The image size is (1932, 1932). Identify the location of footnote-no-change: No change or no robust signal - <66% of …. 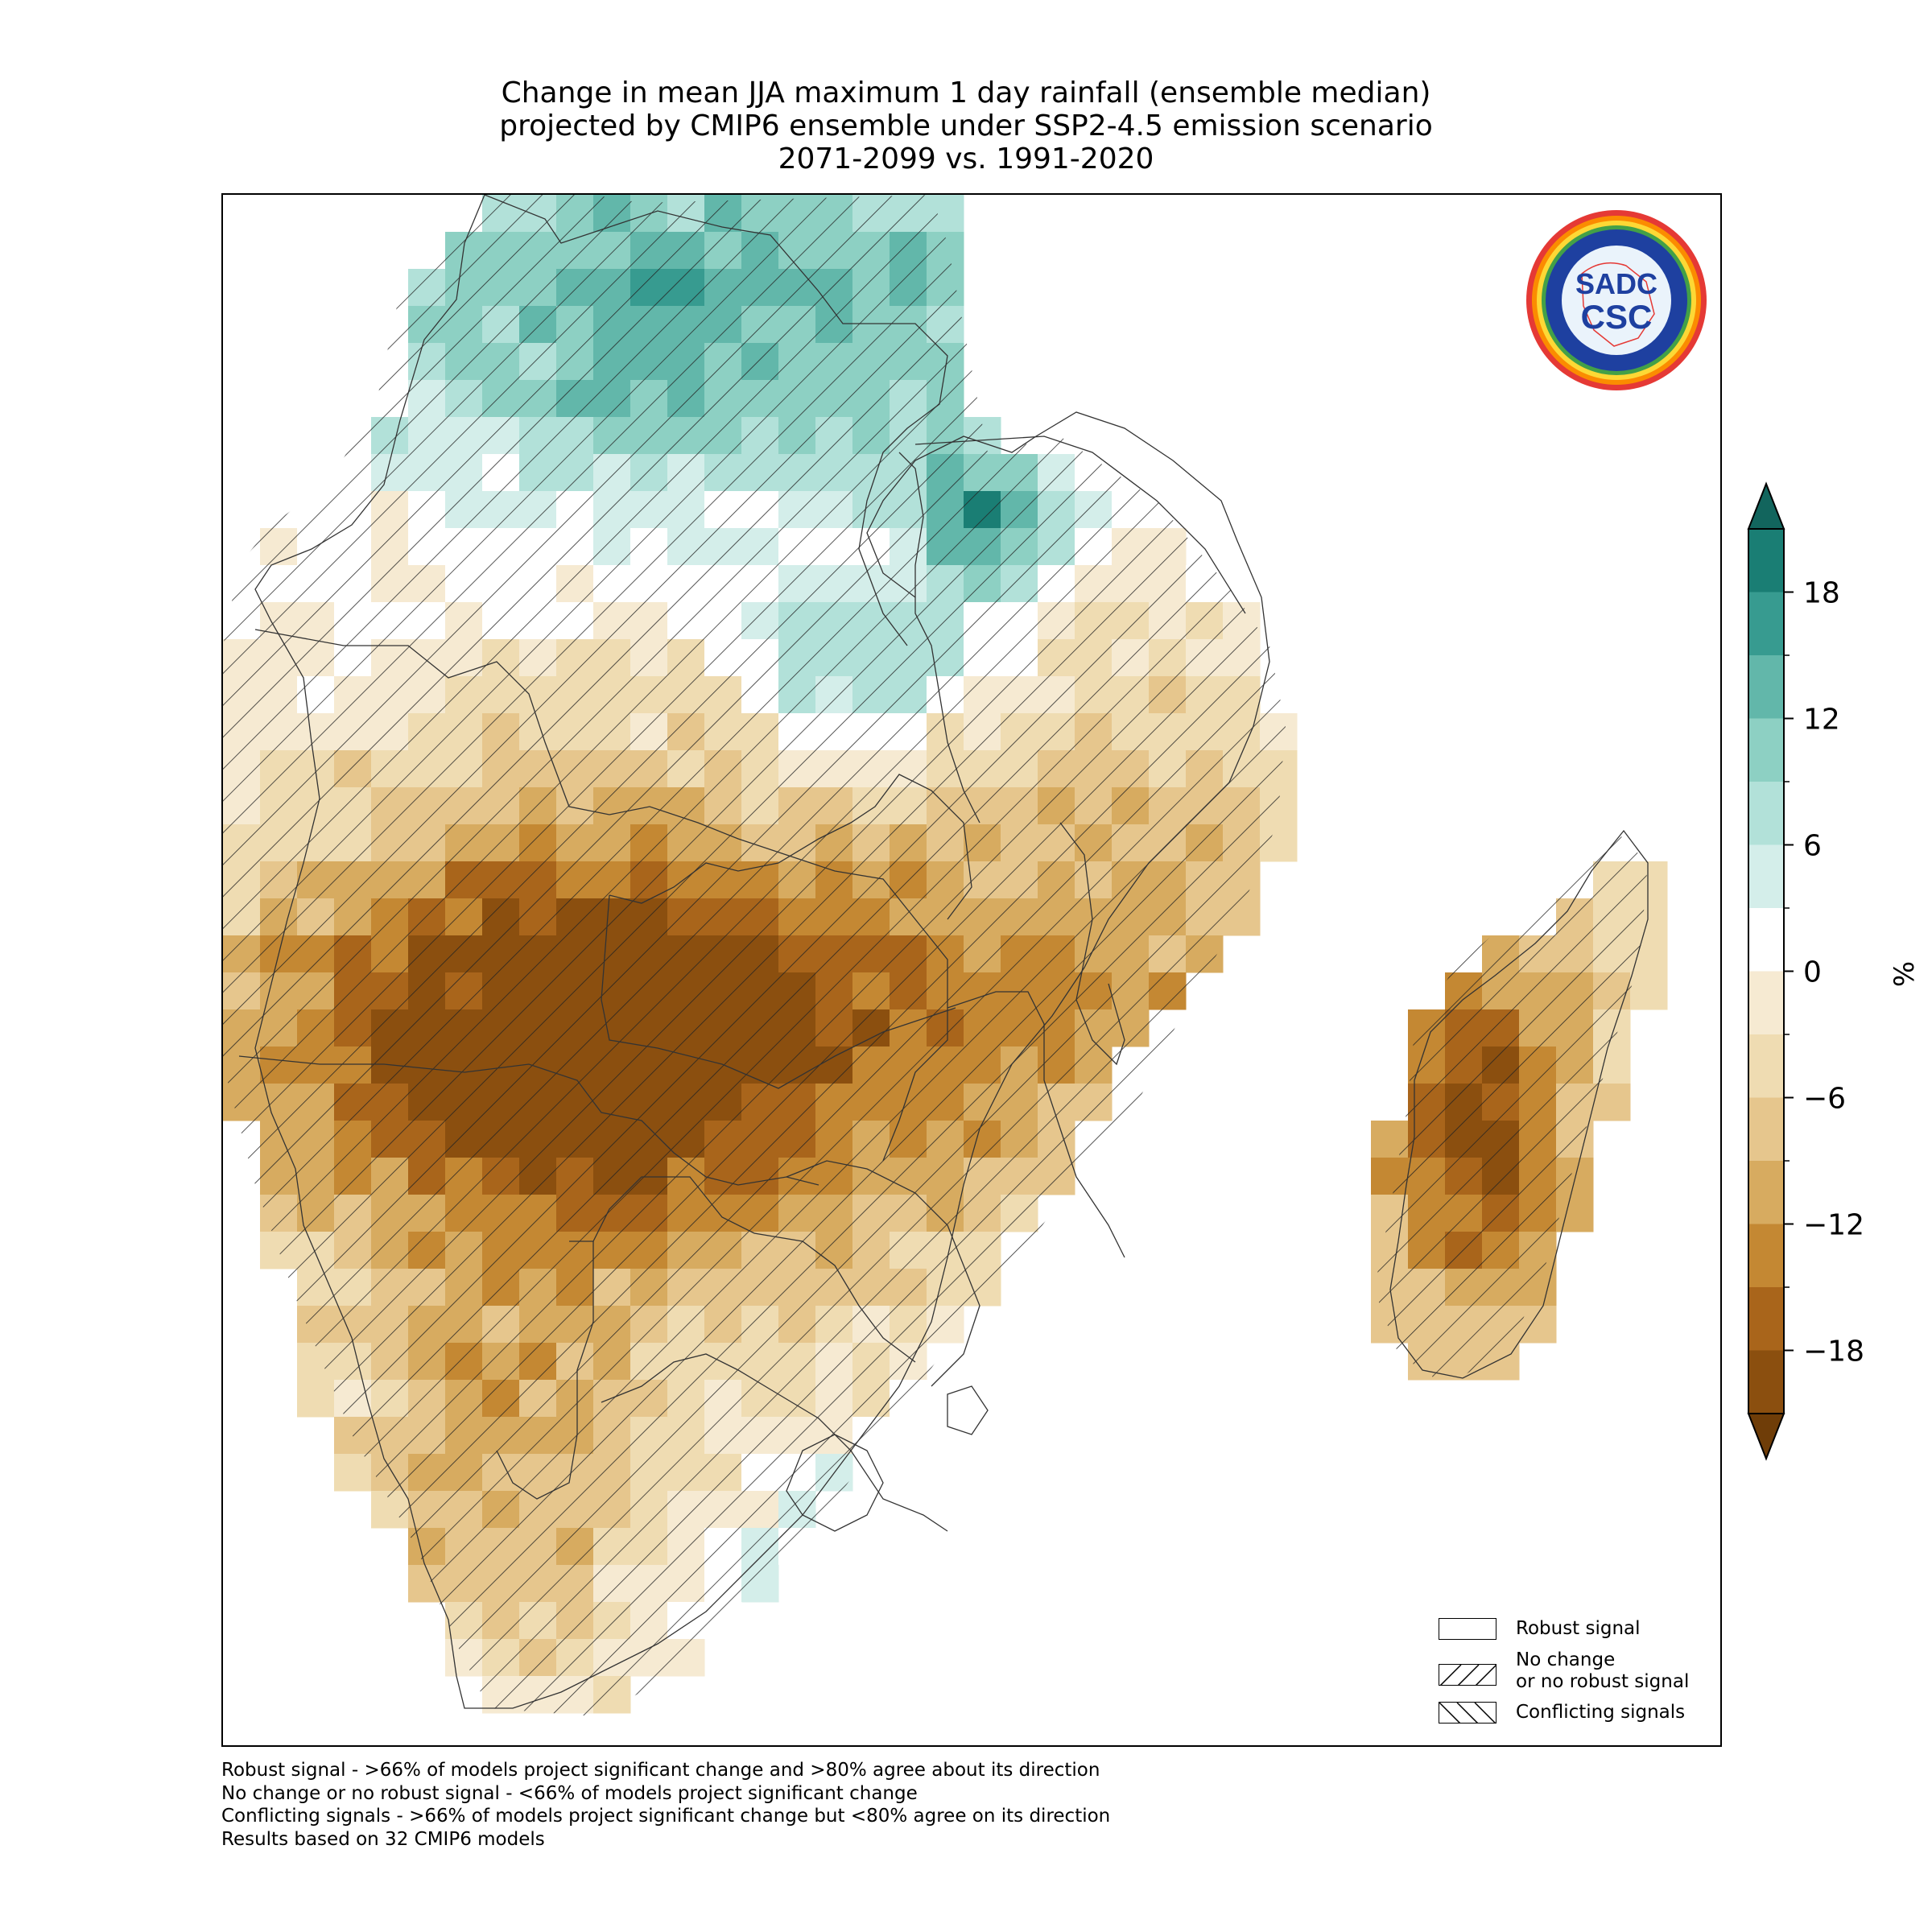
(569, 1793).